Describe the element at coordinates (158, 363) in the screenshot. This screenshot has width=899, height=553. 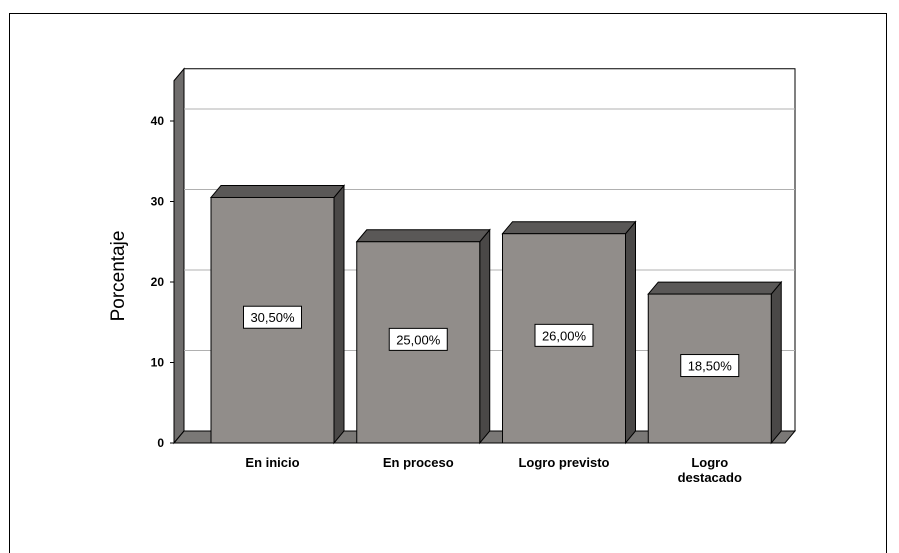
I see `y-tick-label: 10` at that location.